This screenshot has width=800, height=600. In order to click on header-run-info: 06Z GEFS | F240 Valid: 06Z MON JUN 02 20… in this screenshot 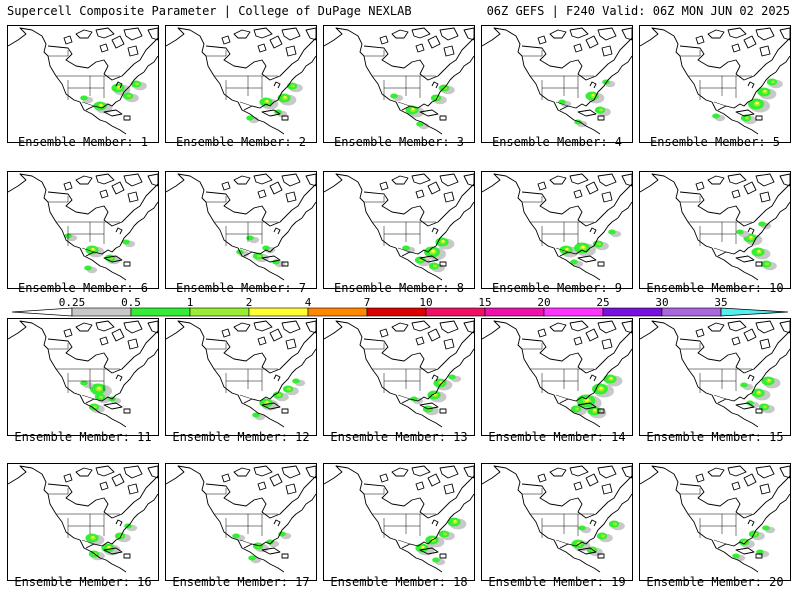, I will do `click(638, 11)`.